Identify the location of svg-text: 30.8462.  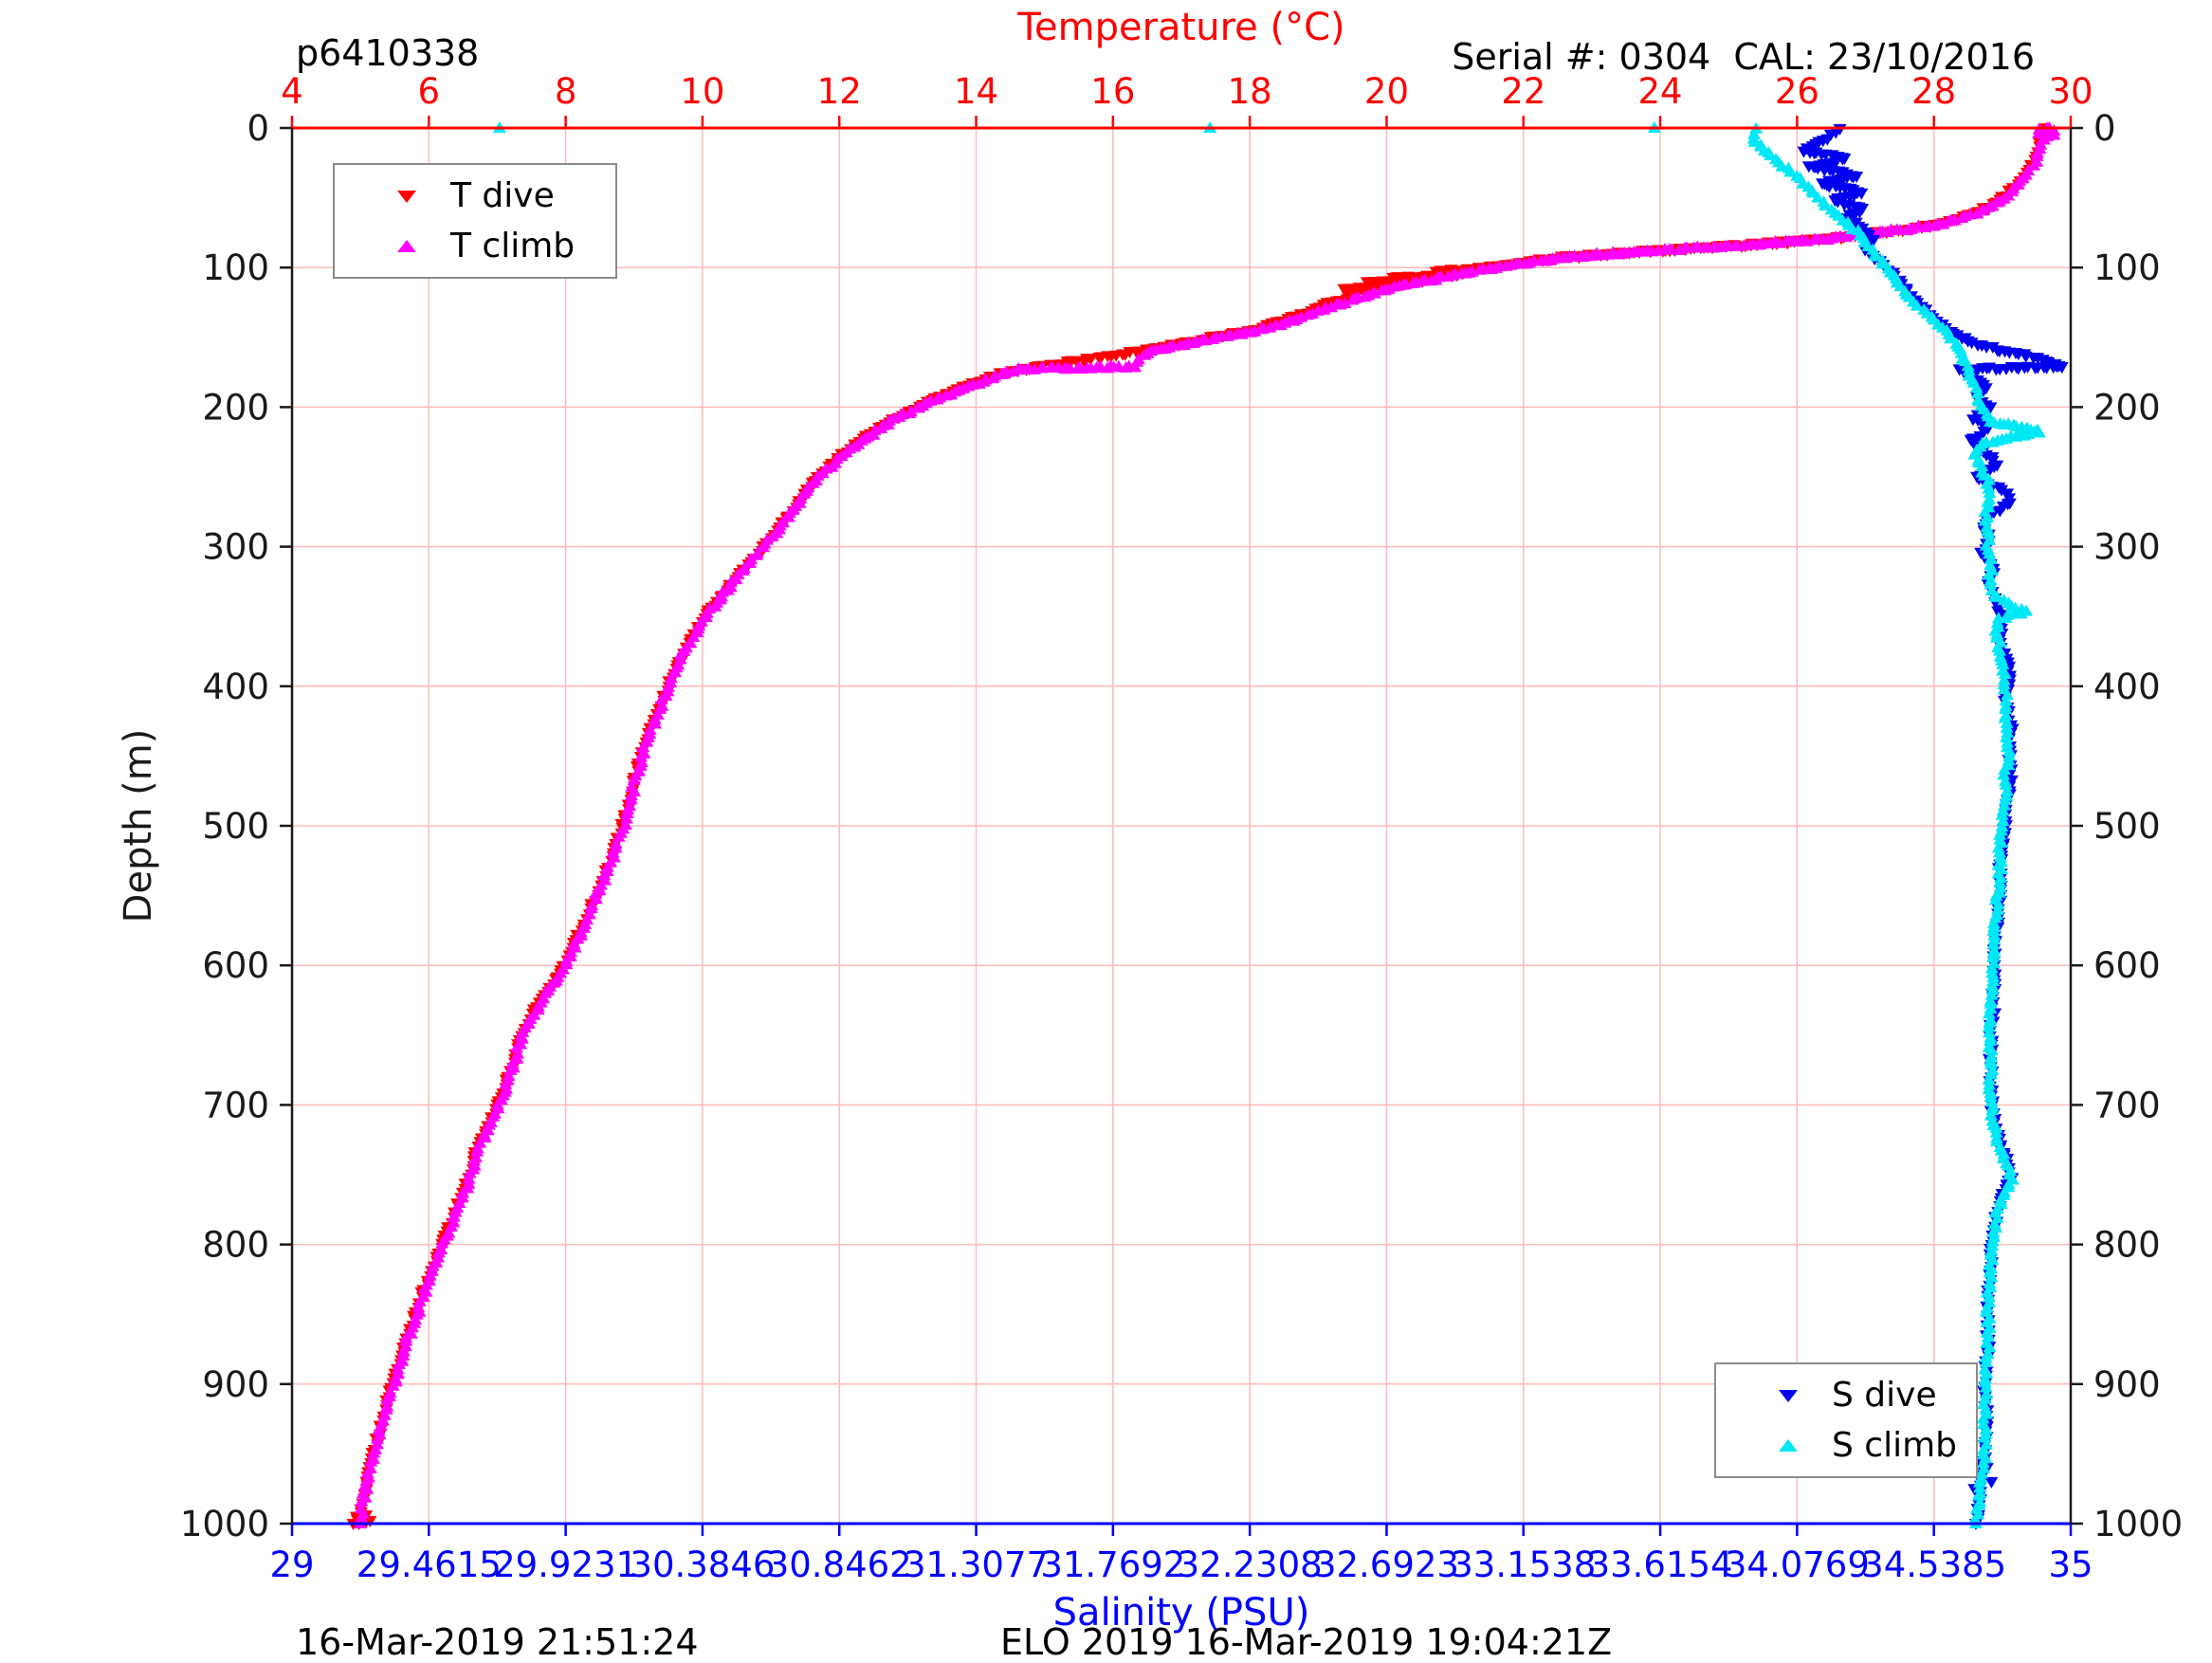
(839, 1564).